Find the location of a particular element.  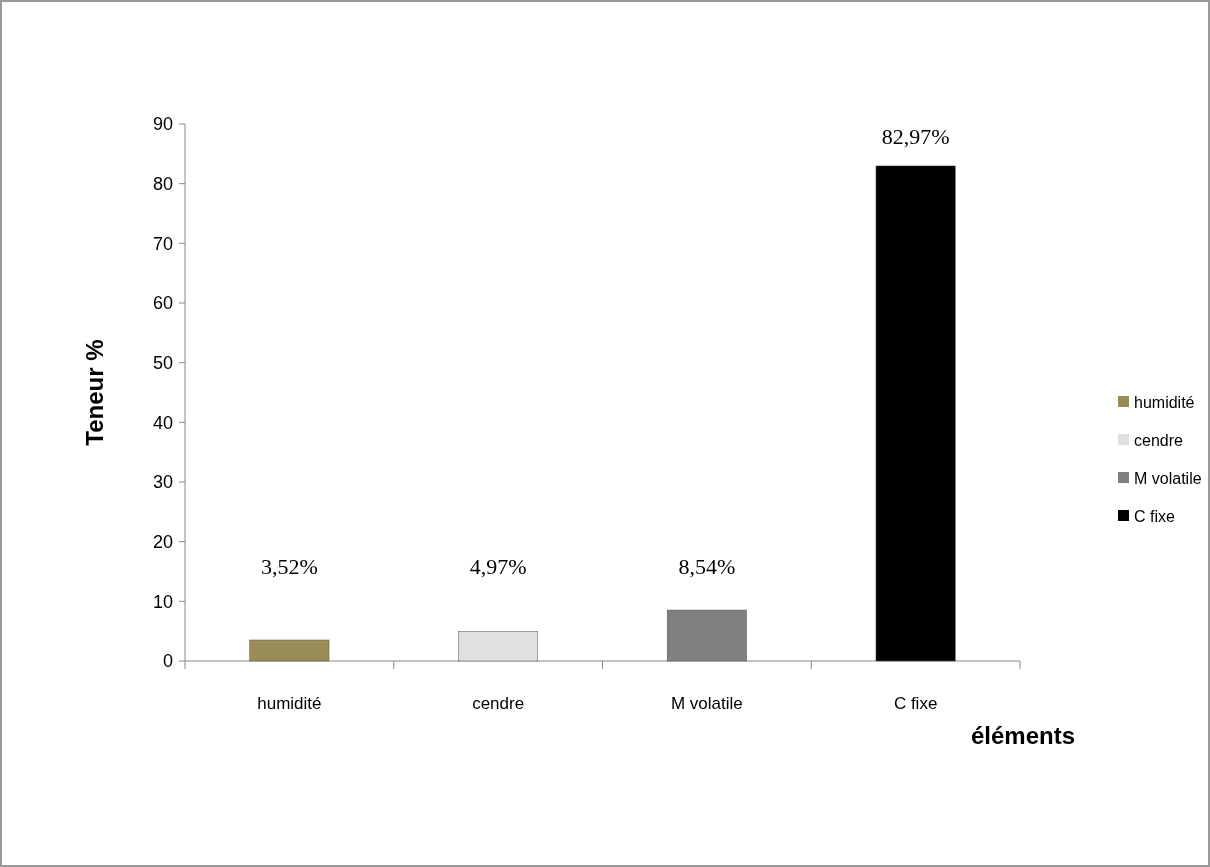

y-axis-title: Teneur % is located at coordinates (94, 392).